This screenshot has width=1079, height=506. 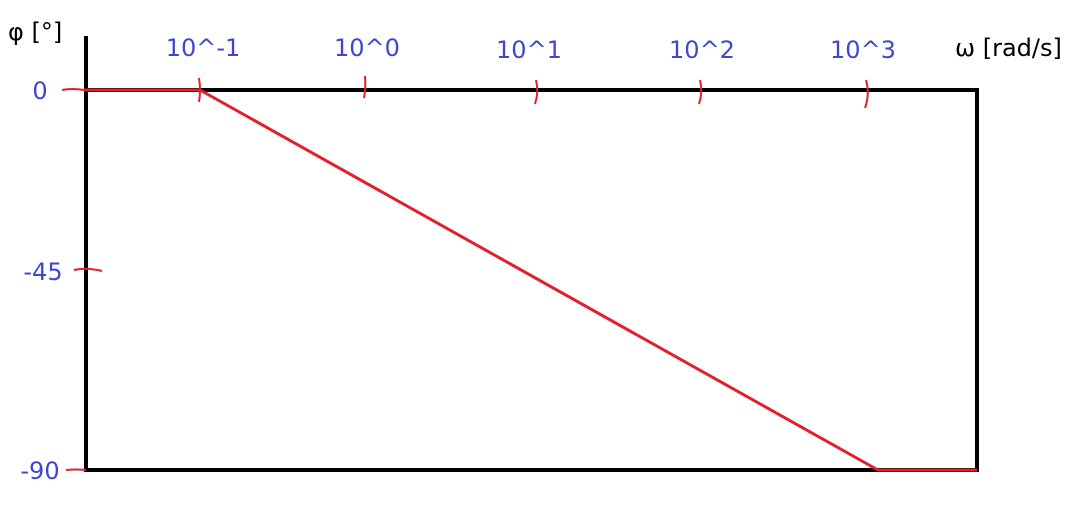 What do you see at coordinates (39, 471) in the screenshot?
I see `y-tick-label: -90` at bounding box center [39, 471].